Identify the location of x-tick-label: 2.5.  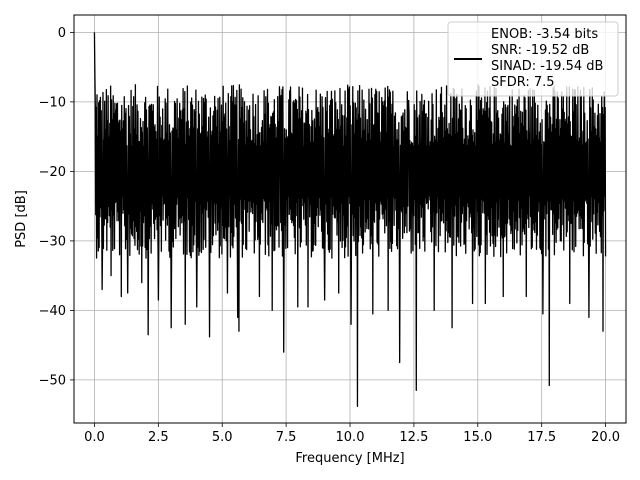
(158, 437).